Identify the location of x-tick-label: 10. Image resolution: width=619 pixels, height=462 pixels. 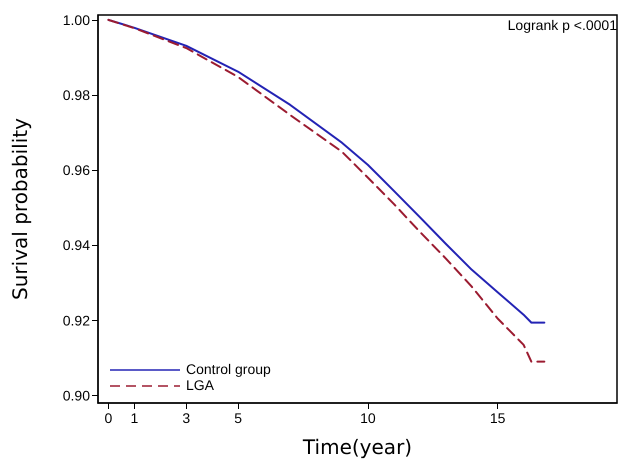
(368, 418).